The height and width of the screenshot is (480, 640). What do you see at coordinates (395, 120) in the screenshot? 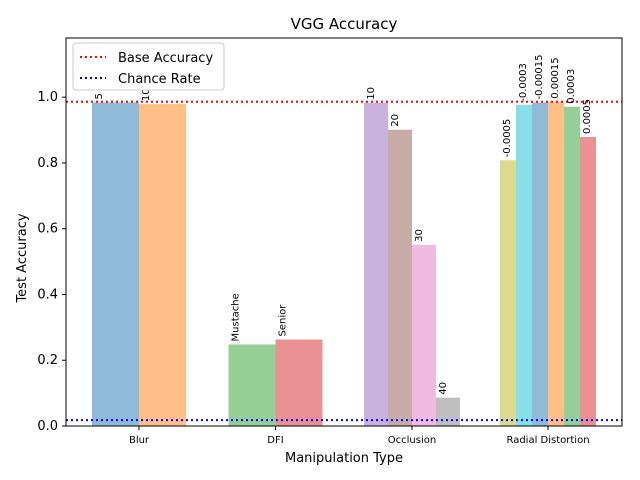
I see `bar-value-label: 20` at bounding box center [395, 120].